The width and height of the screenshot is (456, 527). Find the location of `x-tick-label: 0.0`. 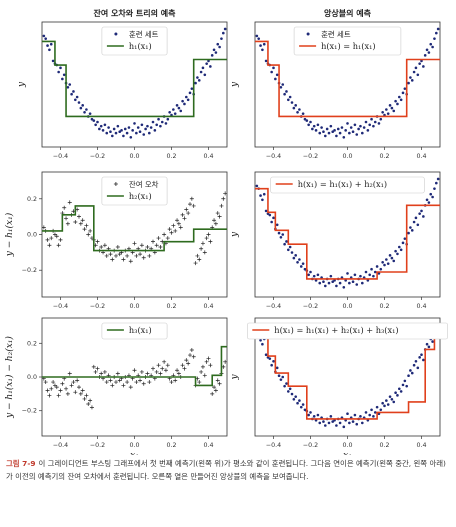

x-tick-label: 0.0 is located at coordinates (134, 306).